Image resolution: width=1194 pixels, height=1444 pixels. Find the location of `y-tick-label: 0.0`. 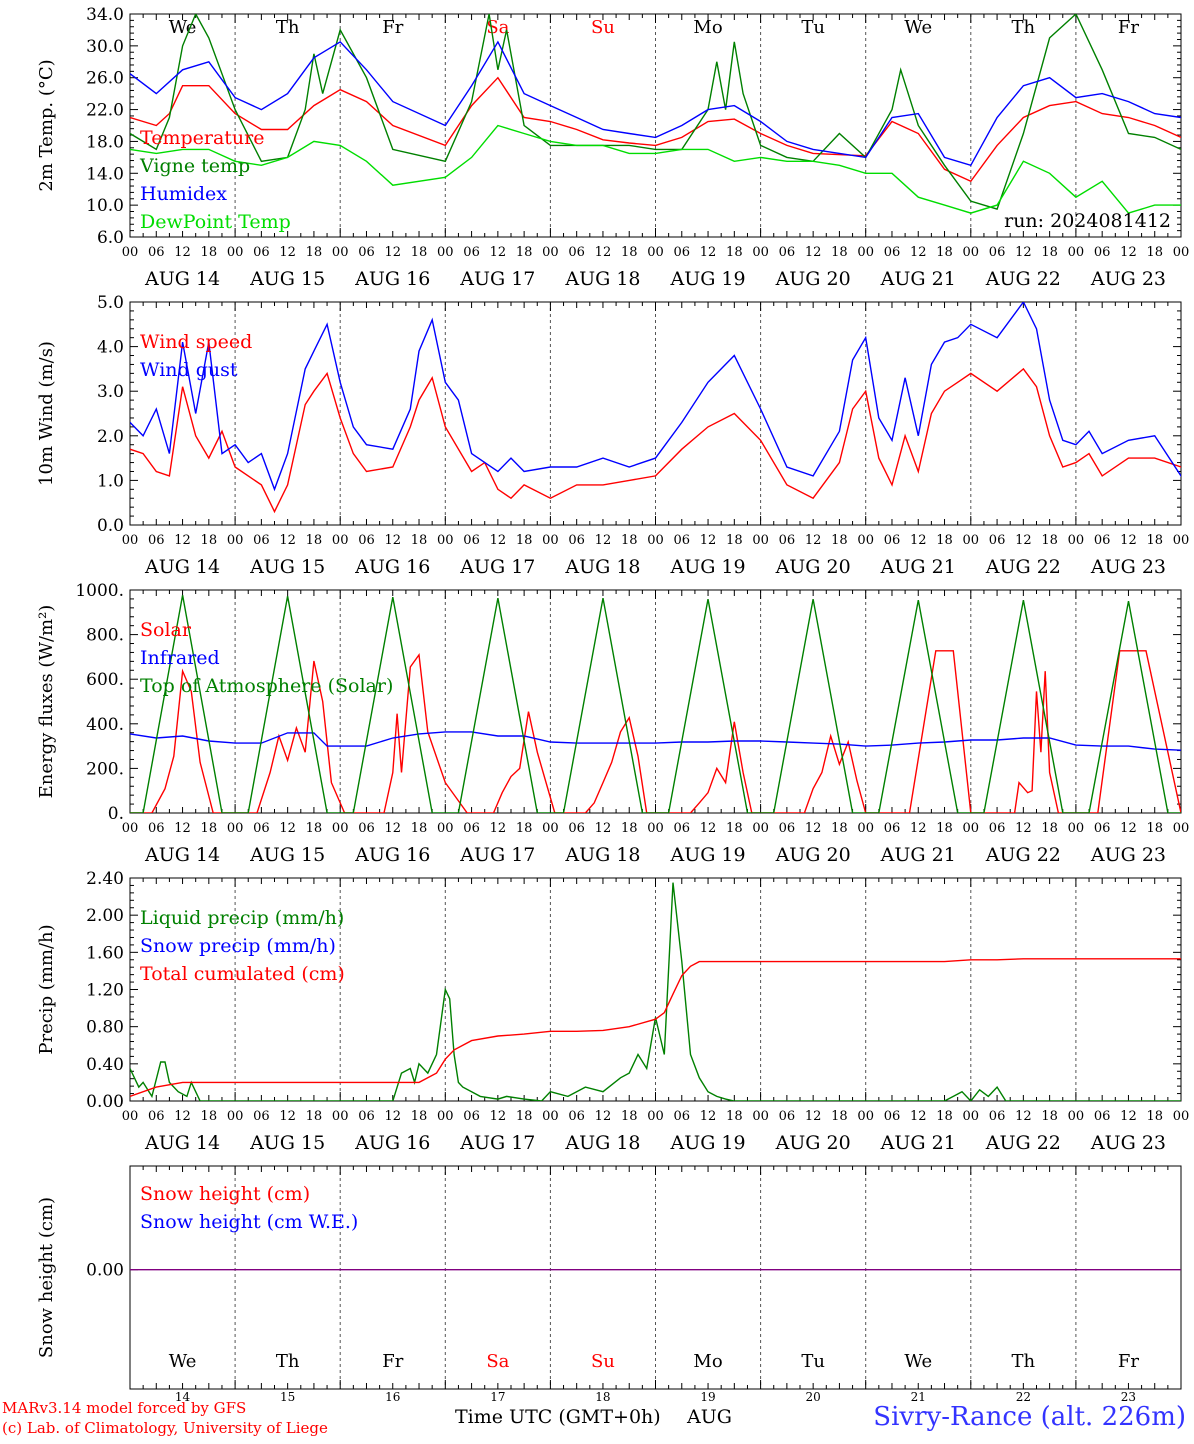

y-tick-label: 0.0 is located at coordinates (110, 526).